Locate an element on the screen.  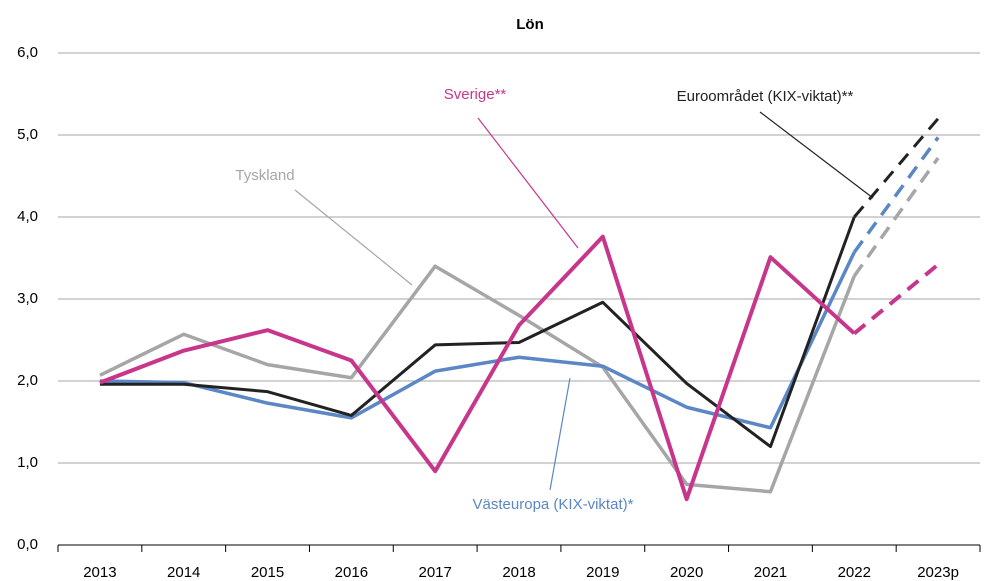
x-tick-label: 2019 is located at coordinates (602, 572).